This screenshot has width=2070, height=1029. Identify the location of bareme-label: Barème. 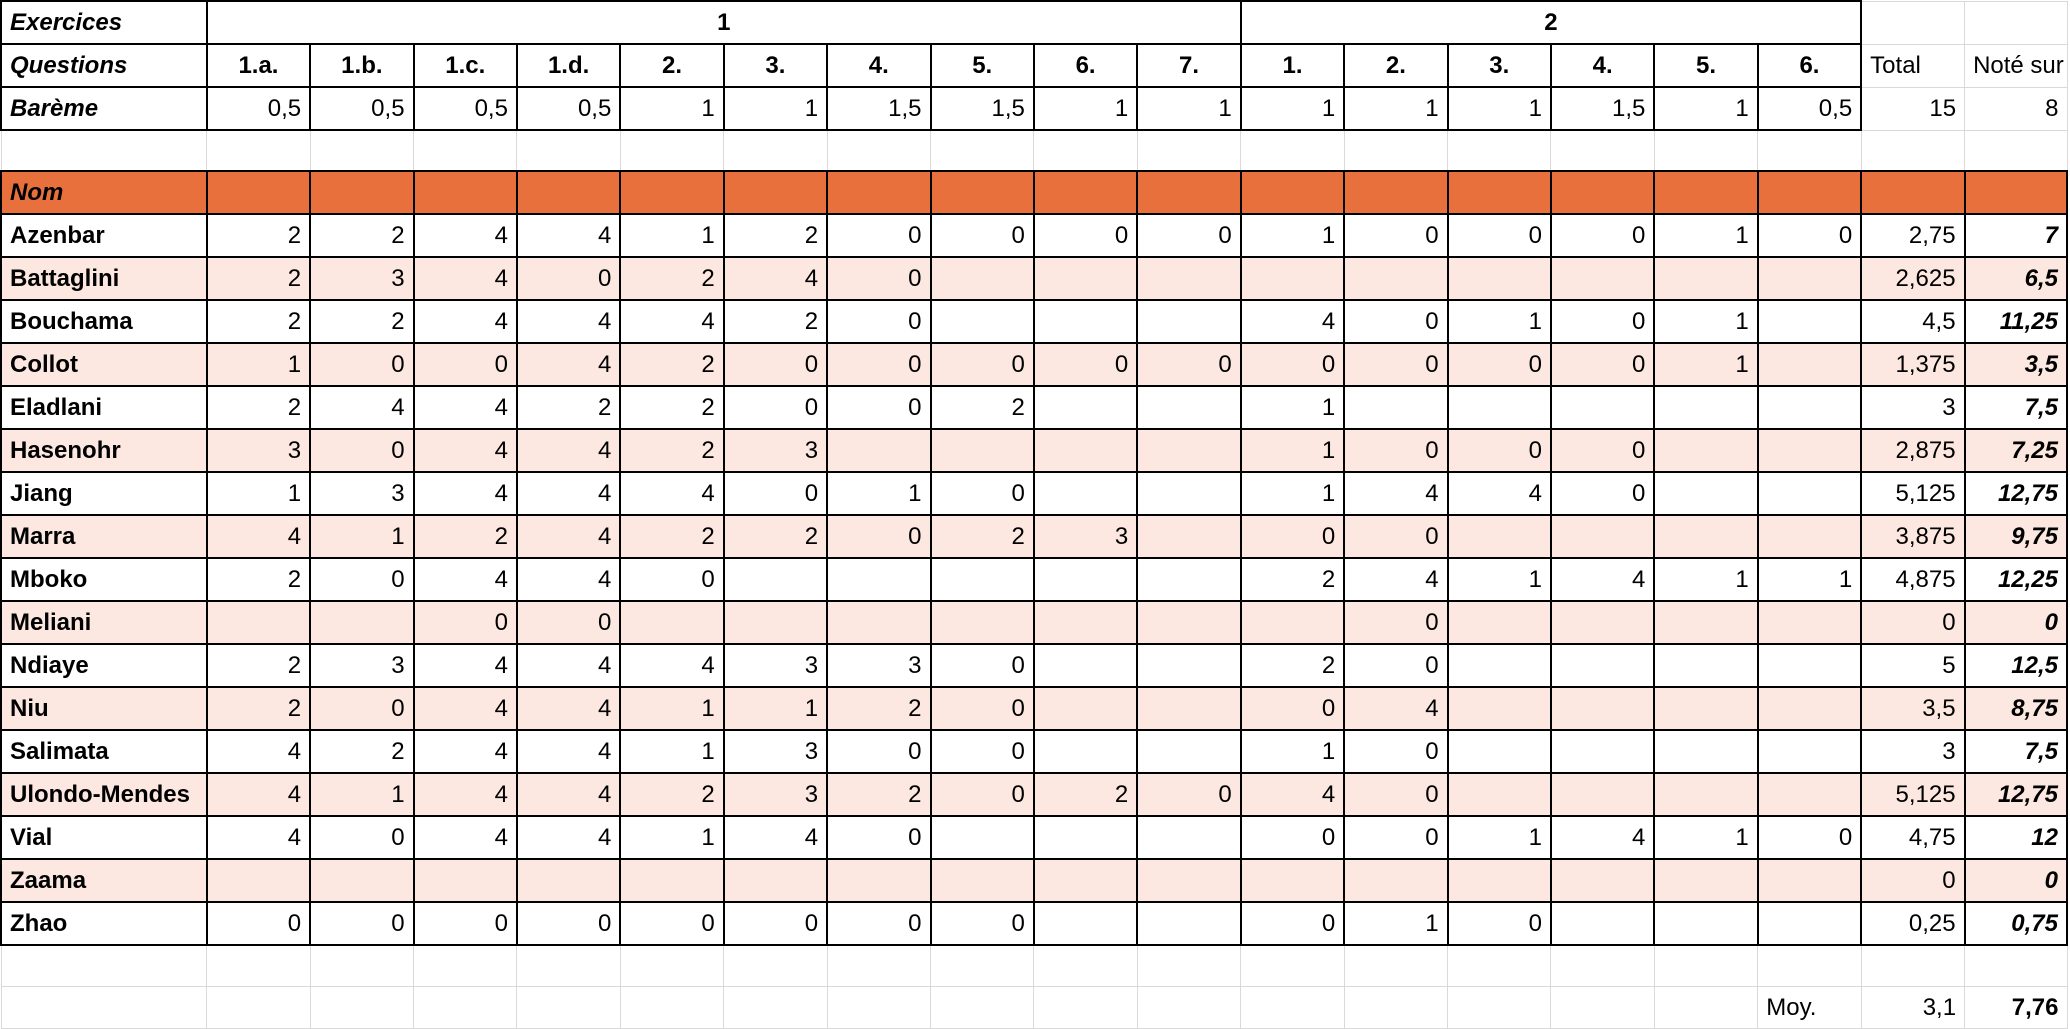
(104, 108).